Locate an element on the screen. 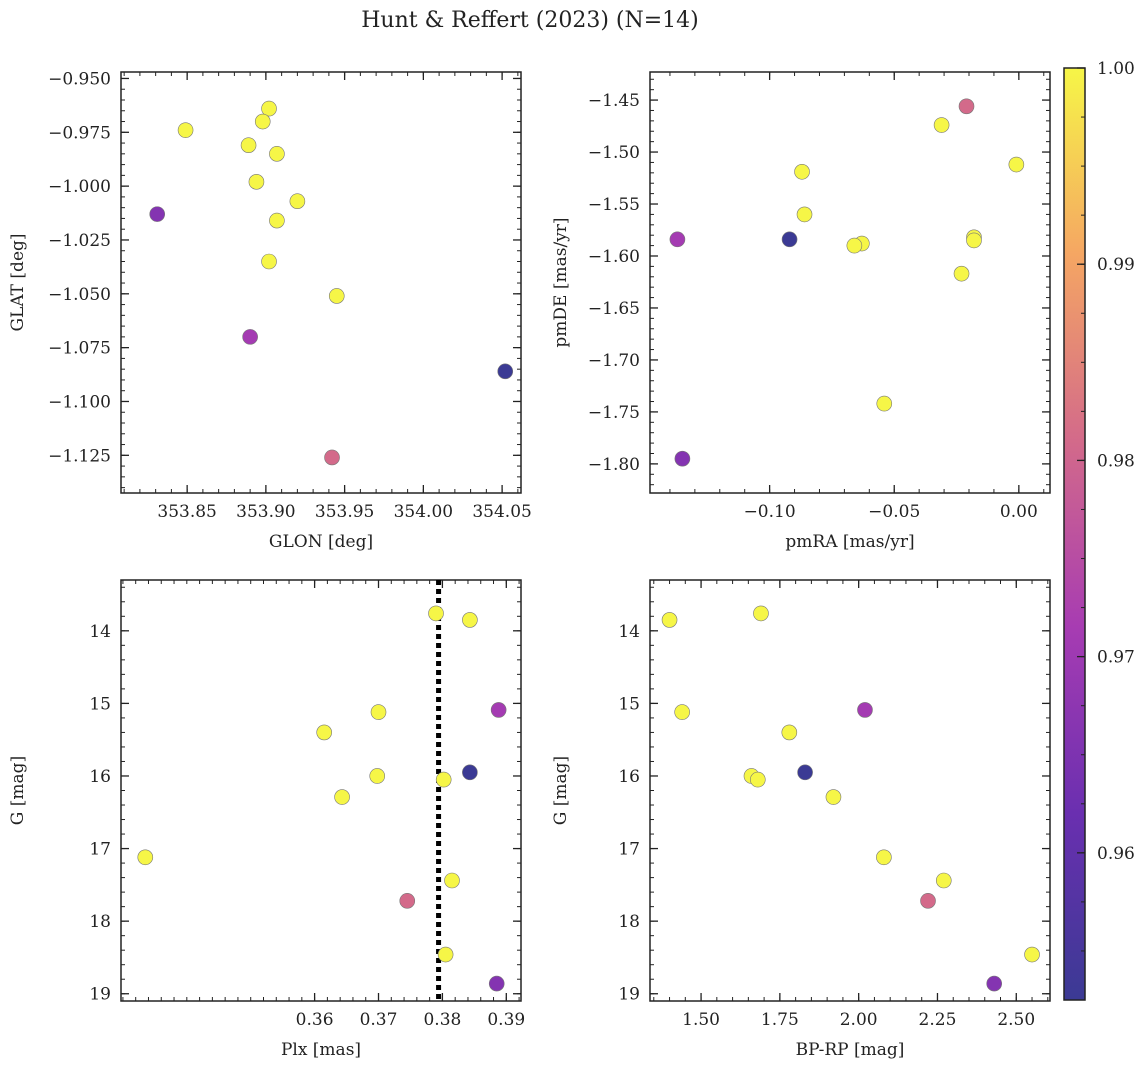 This screenshot has width=1148, height=1068. colorbar-tick-label: 0.98 is located at coordinates (1116, 461).